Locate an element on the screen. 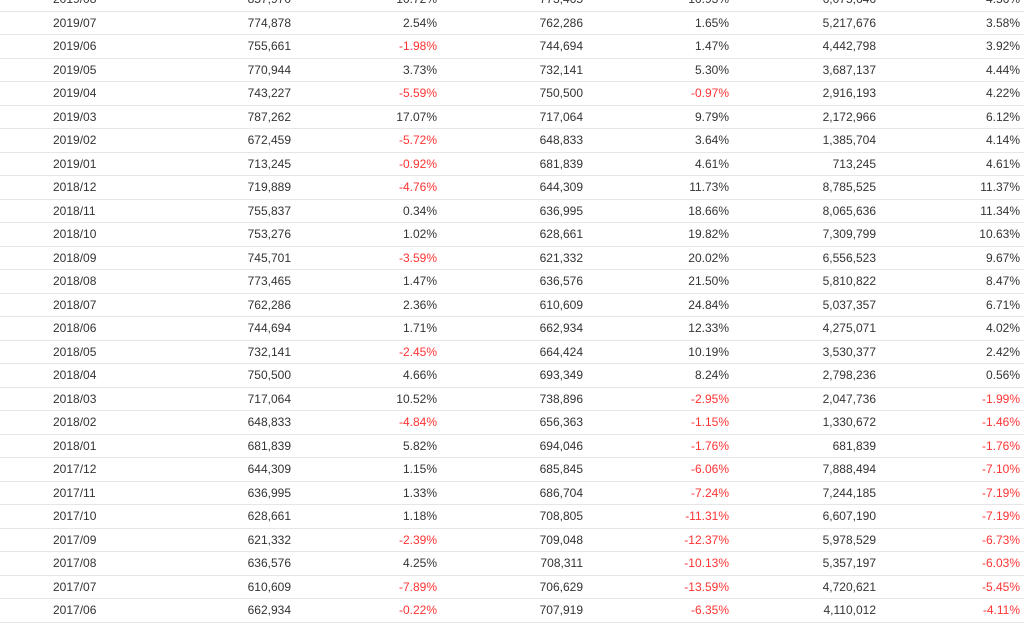  change-cell: 10.72% is located at coordinates (364, 6).